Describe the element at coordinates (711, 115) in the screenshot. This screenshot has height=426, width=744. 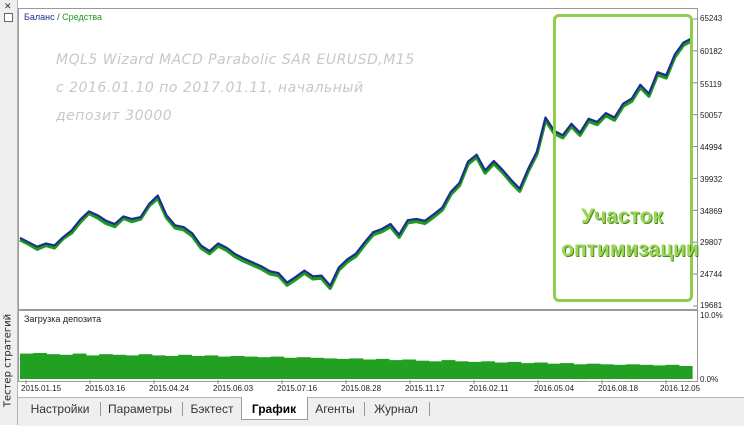
I see `y-tick-label: 50057` at that location.